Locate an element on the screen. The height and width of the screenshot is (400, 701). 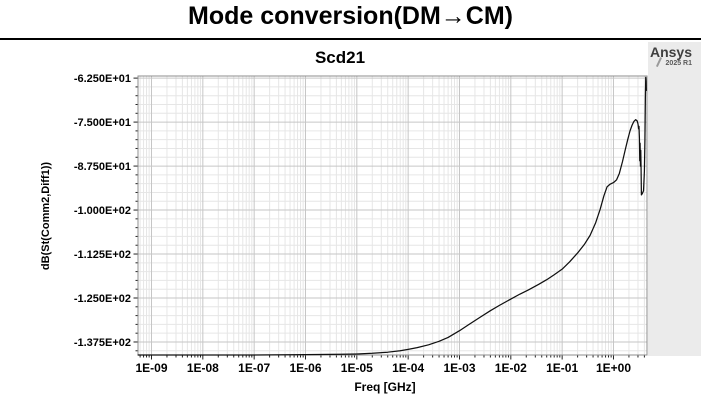
page-title: Mode conversion(DM→CM) is located at coordinates (350, 16).